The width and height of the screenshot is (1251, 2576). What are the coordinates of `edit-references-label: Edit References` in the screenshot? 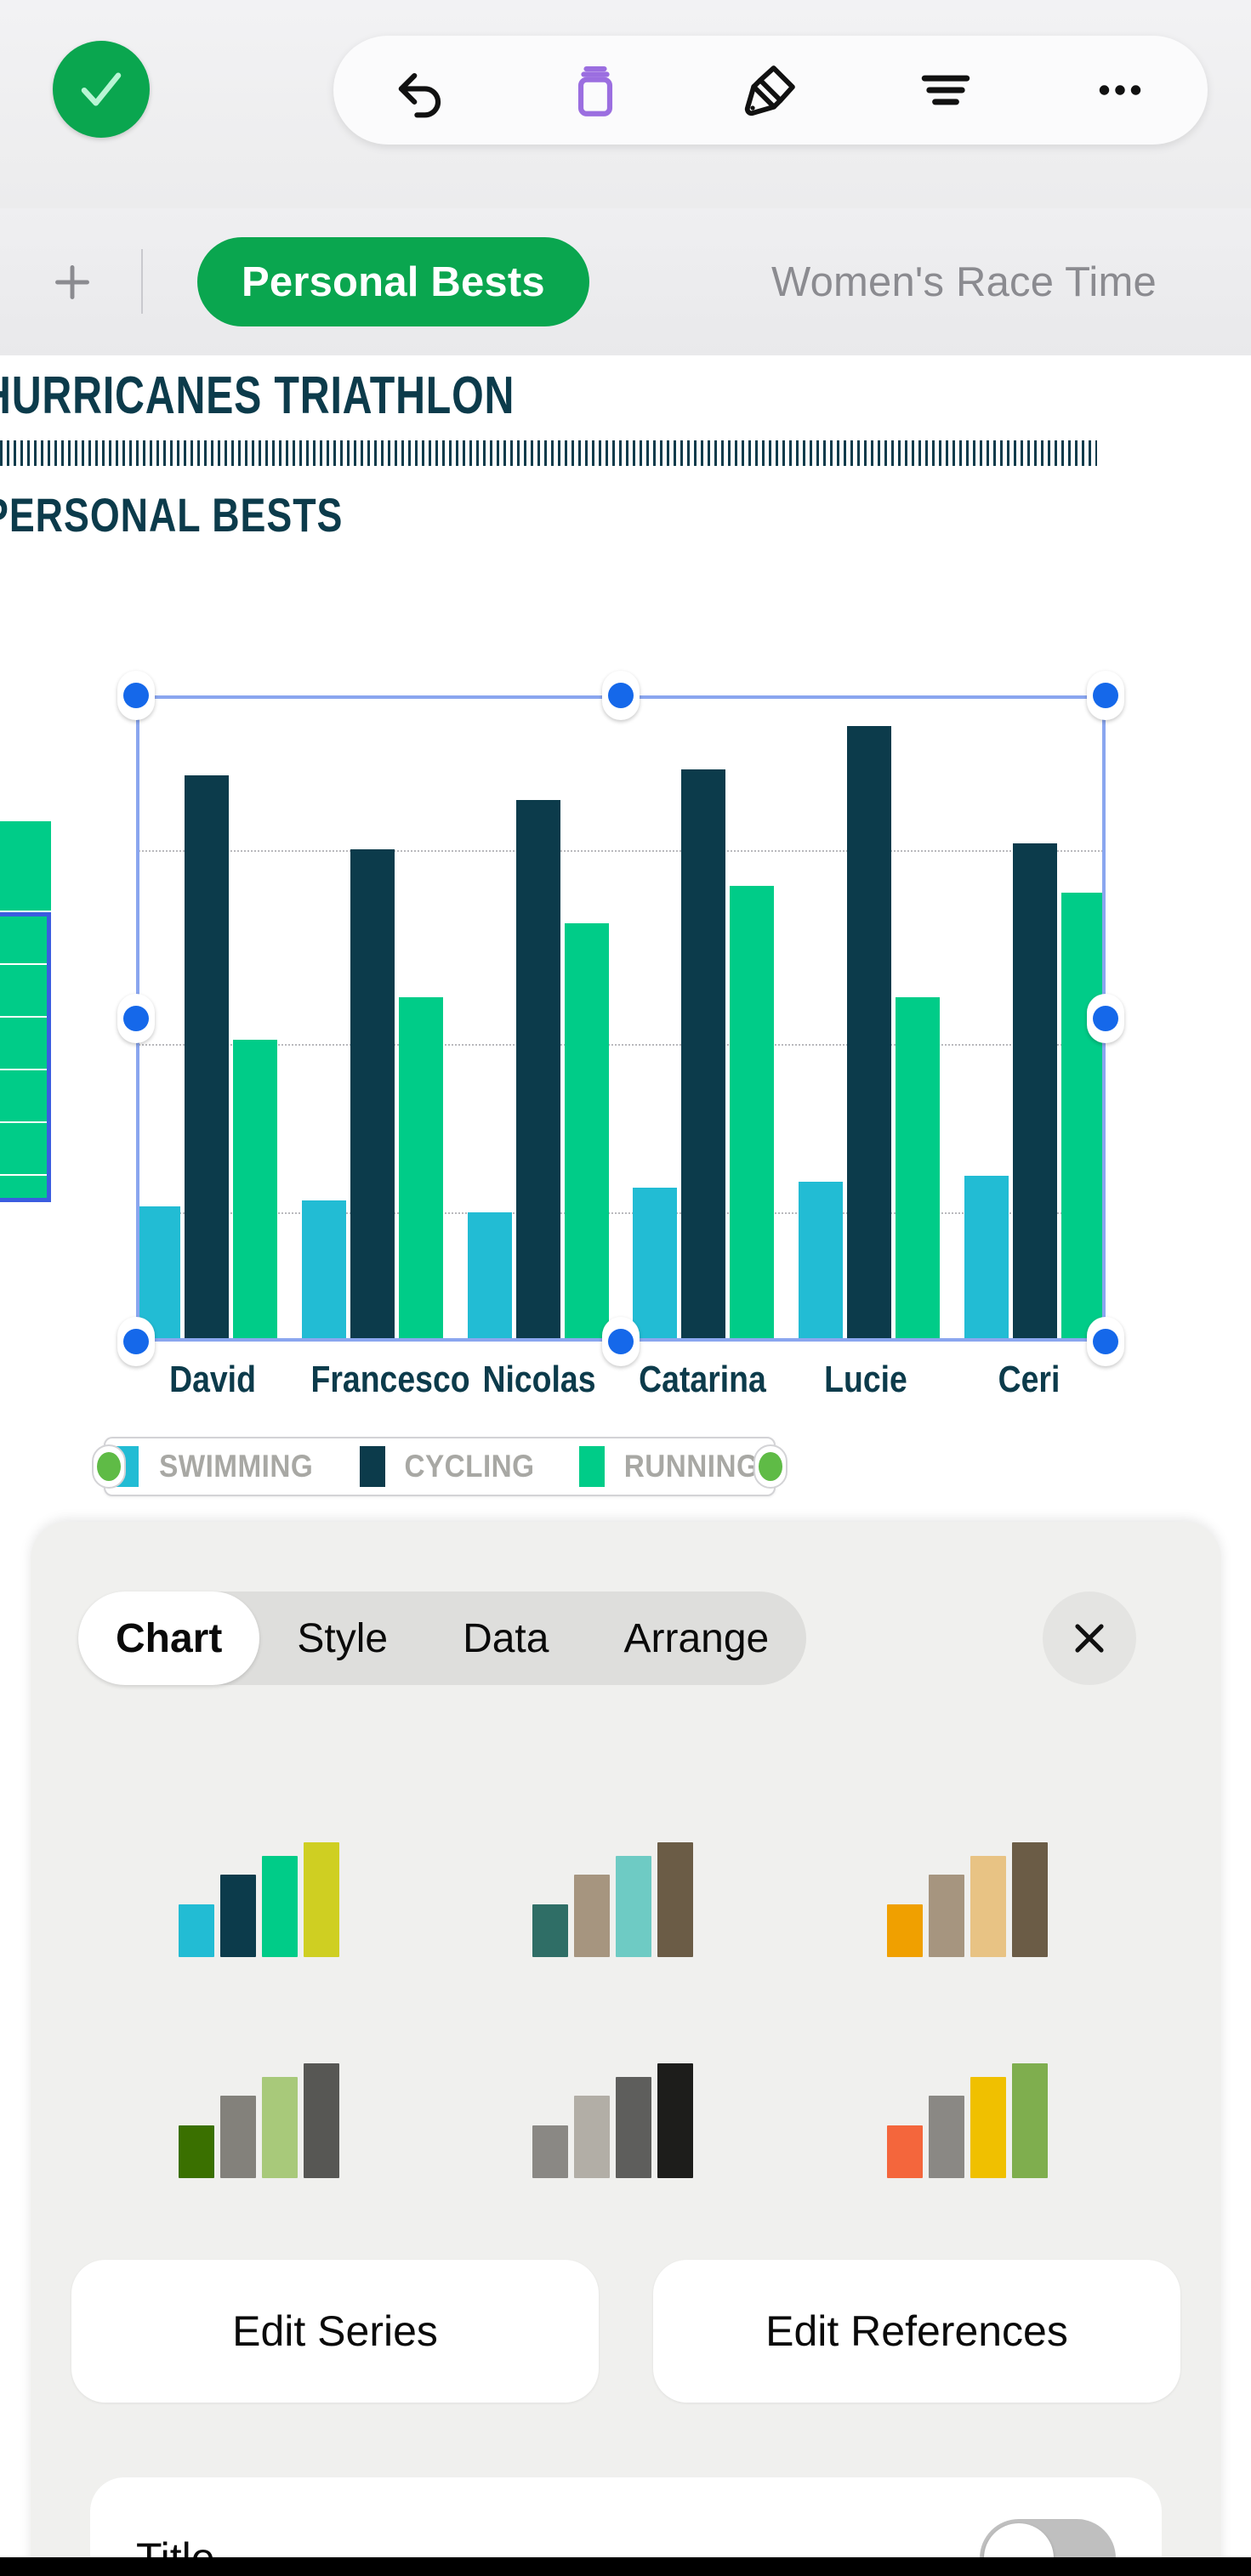 It's located at (917, 2331).